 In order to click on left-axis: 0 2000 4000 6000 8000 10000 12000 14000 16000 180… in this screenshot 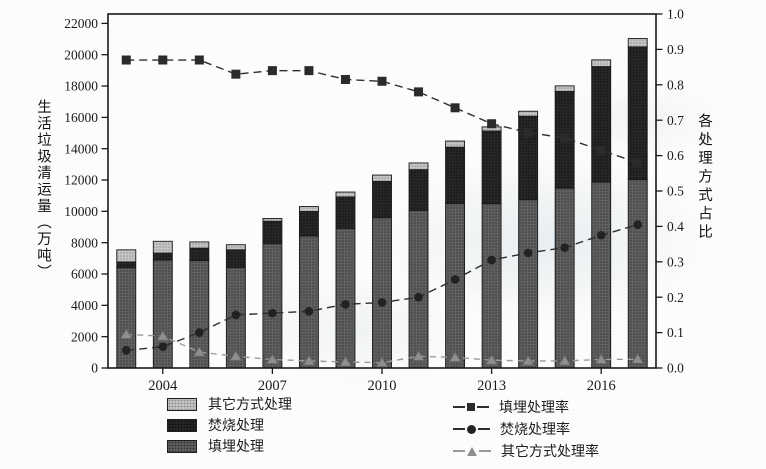, I will do `click(86, 196)`.